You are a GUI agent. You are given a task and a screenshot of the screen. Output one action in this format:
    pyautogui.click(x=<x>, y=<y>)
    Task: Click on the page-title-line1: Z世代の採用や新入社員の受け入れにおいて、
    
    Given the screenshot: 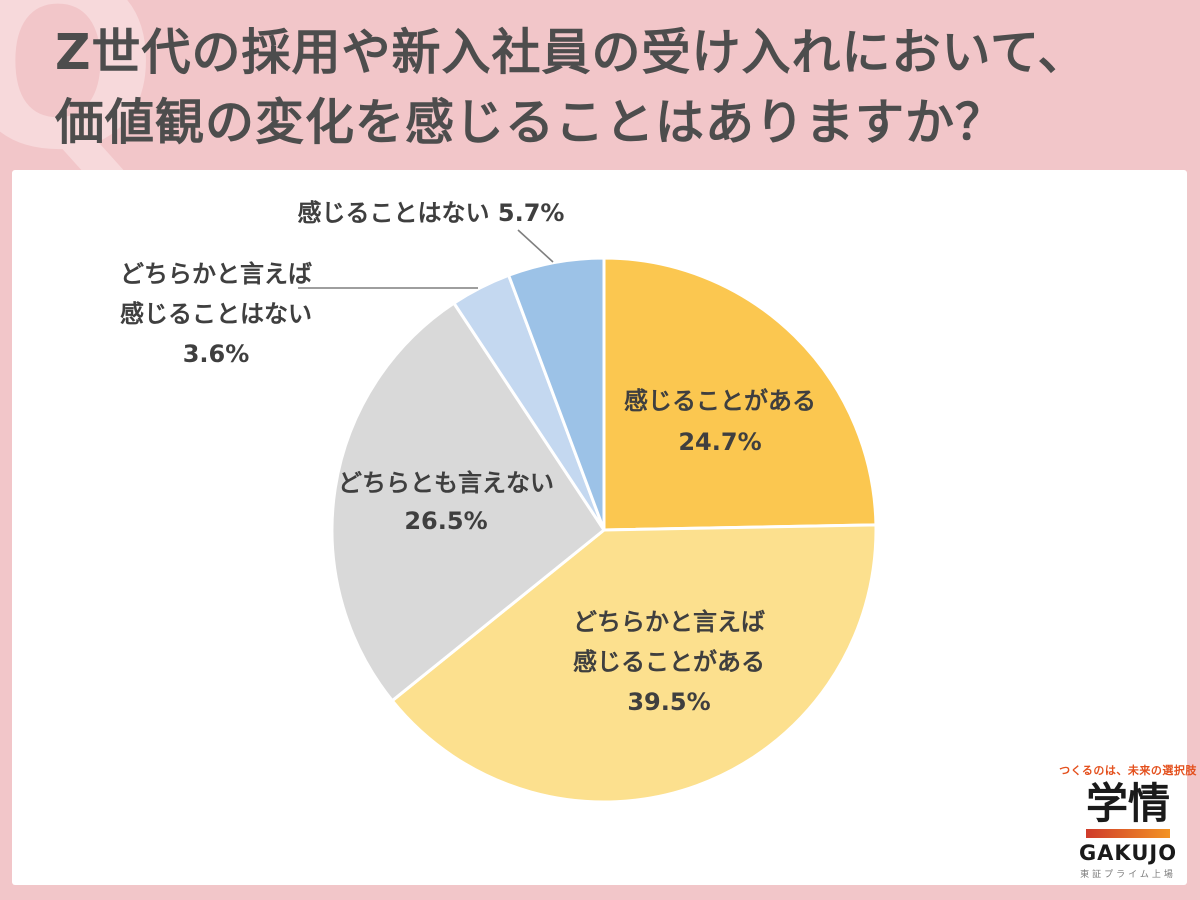 What is the action you would take?
    pyautogui.click(x=571, y=52)
    